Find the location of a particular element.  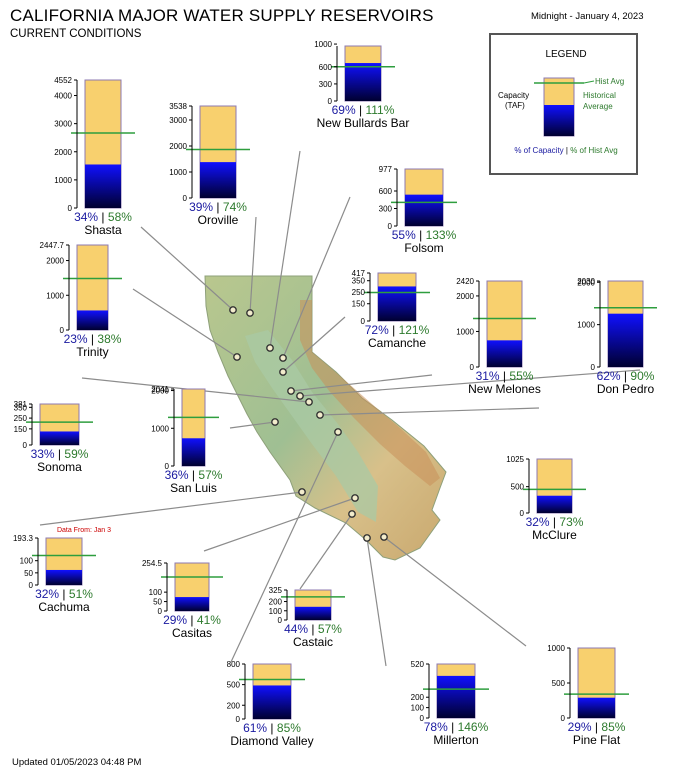

tick-label-oroville: 2000 is located at coordinates (178, 146).